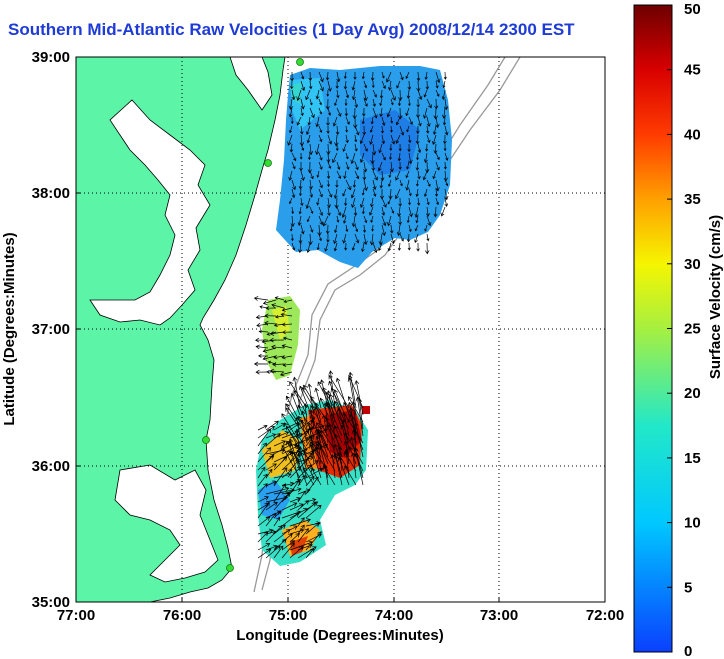 The height and width of the screenshot is (659, 724). Describe the element at coordinates (182, 615) in the screenshot. I see `x-tick-label: 76:00` at that location.